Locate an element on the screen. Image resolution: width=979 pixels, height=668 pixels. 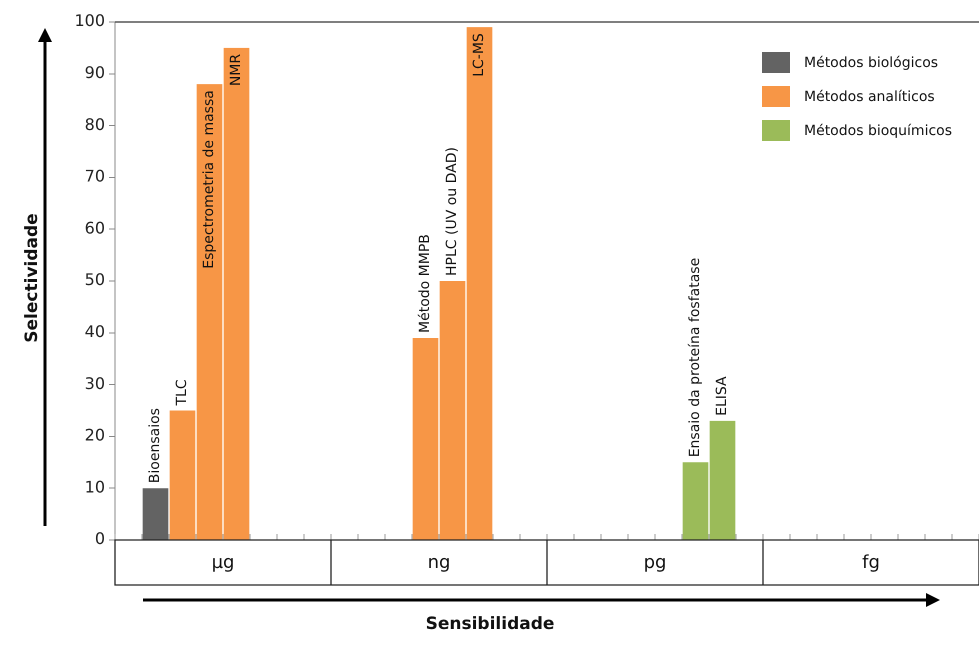
x-tick-label: Método MMPB is located at coordinates (425, 283).